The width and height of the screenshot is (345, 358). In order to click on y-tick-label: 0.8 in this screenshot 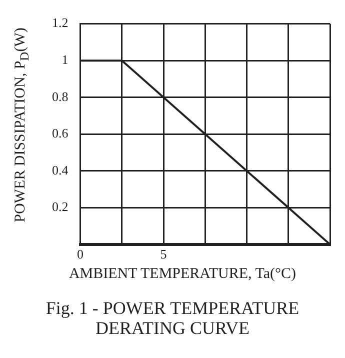, I will do `click(60, 96)`.